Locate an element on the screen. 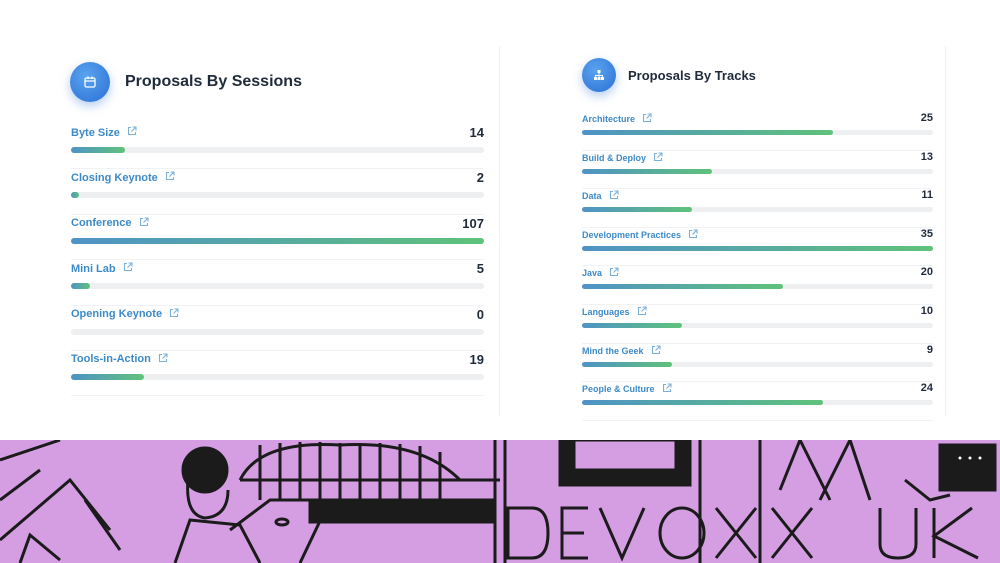 The height and width of the screenshot is (563, 1000). sessions-row-mini-lab: Mini Lab 5 is located at coordinates (277, 283).